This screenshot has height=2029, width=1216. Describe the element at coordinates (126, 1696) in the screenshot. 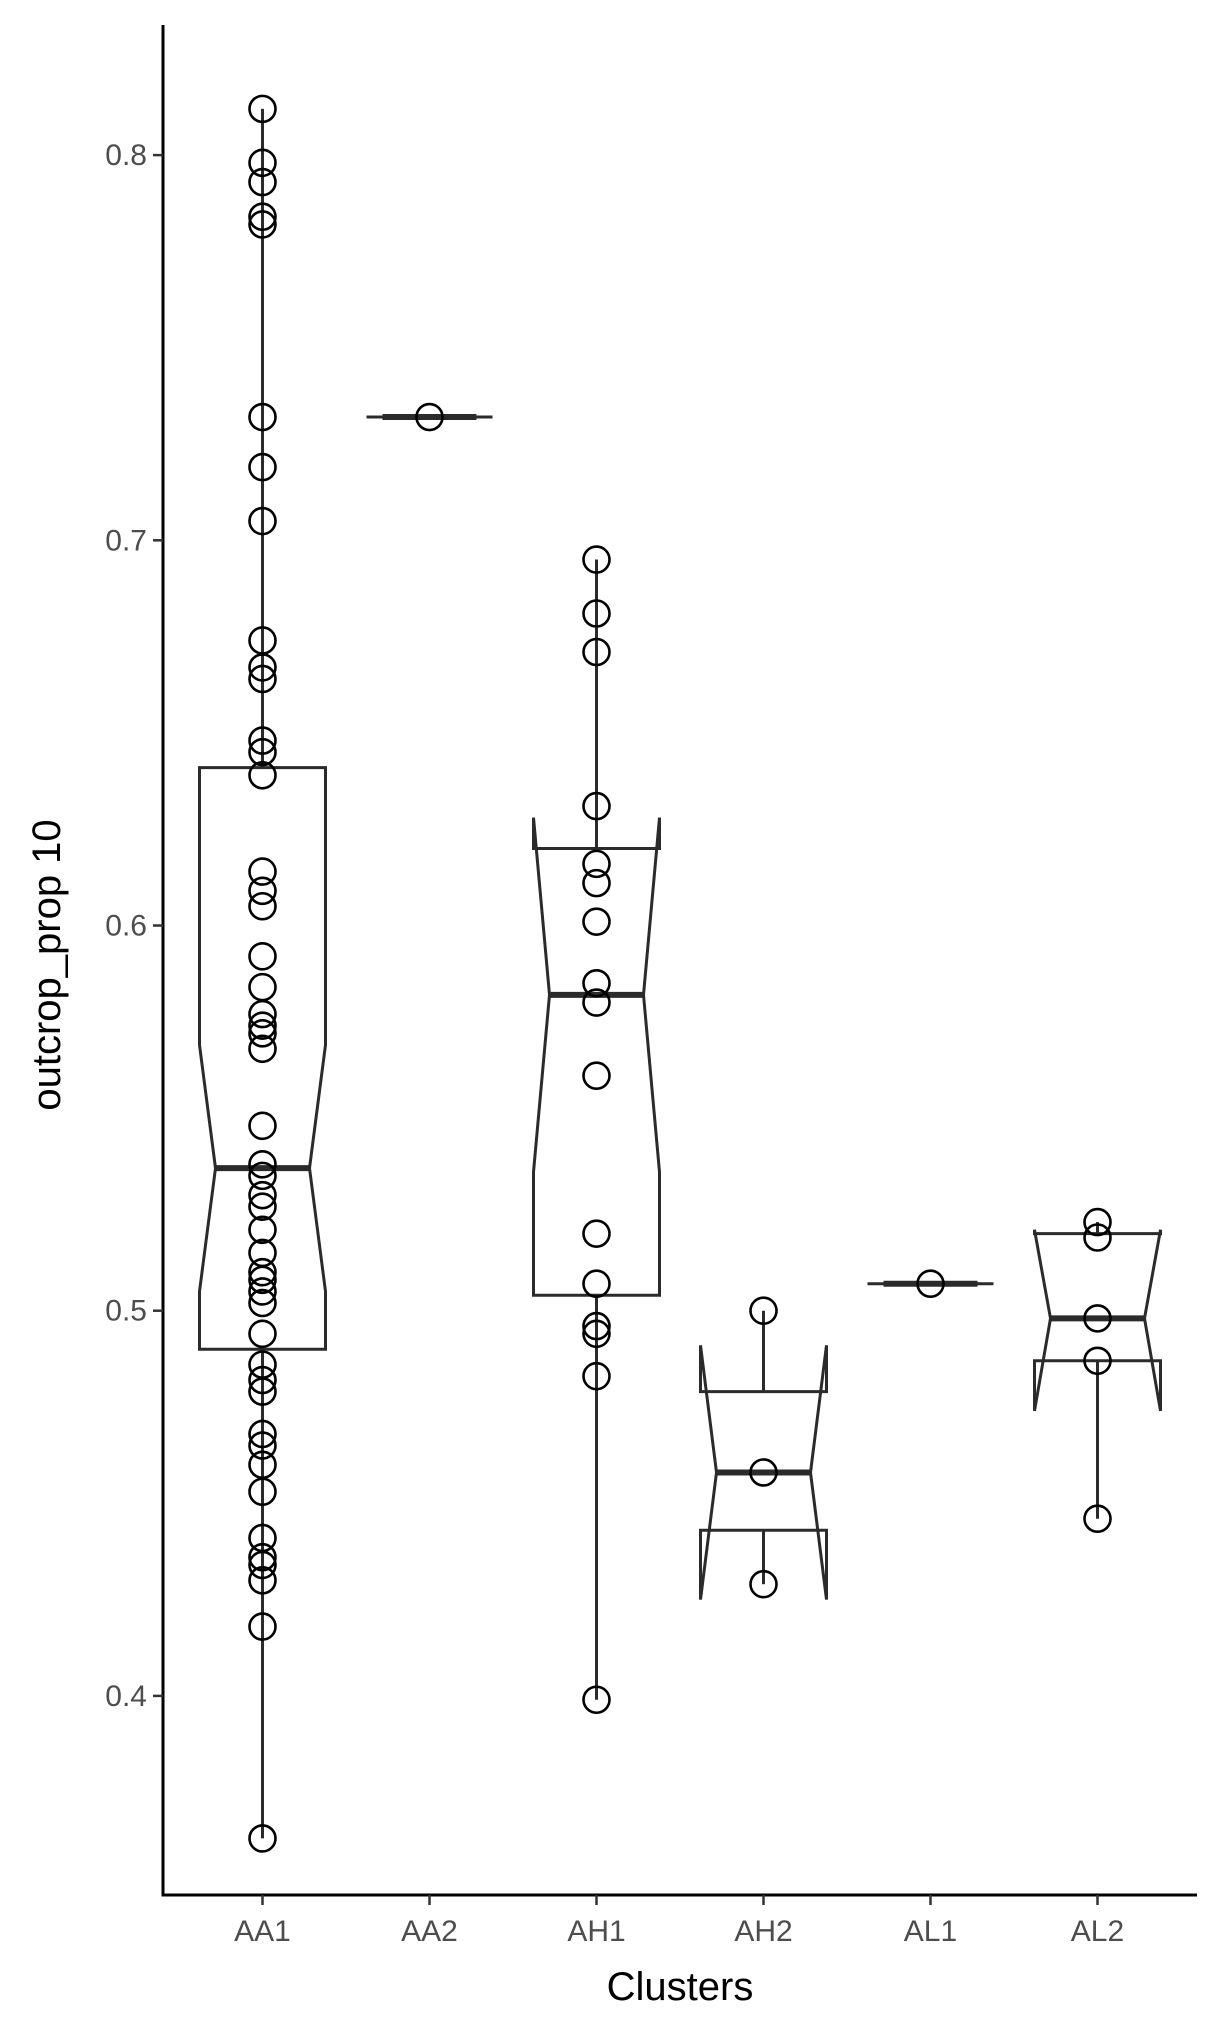

I see `y-tick-label: 0.4` at that location.